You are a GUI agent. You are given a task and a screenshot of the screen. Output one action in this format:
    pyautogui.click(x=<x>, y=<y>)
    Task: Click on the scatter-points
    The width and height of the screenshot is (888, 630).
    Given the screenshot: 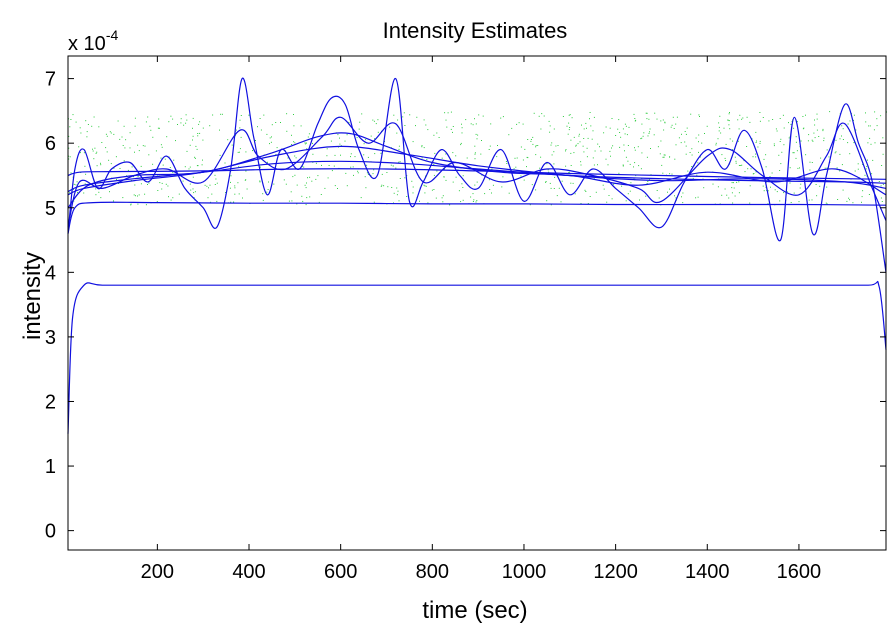 What is the action you would take?
    pyautogui.click(x=477, y=158)
    